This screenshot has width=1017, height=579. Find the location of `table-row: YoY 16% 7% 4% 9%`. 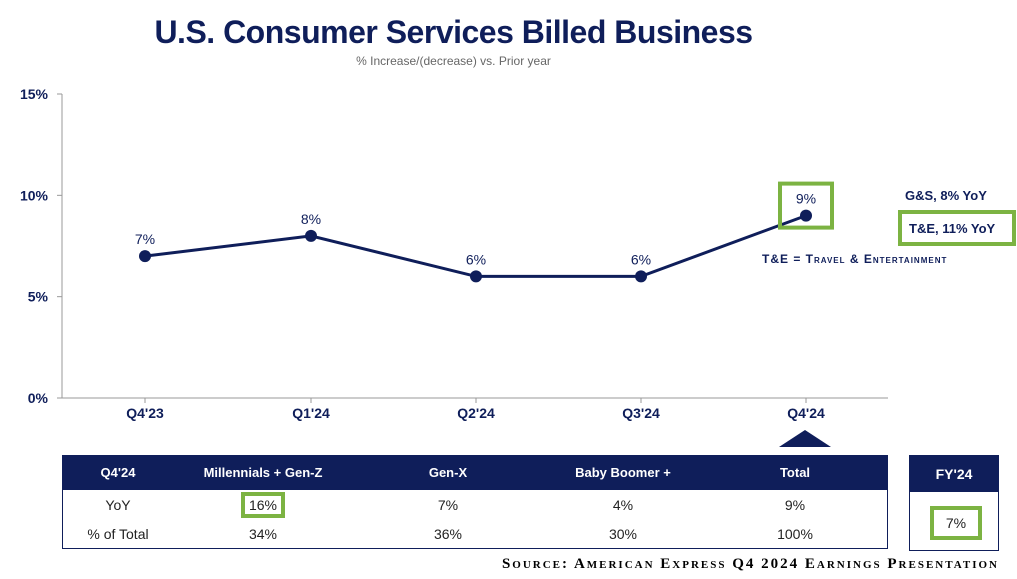

table-row: YoY 16% 7% 4% 9% is located at coordinates (475, 504).